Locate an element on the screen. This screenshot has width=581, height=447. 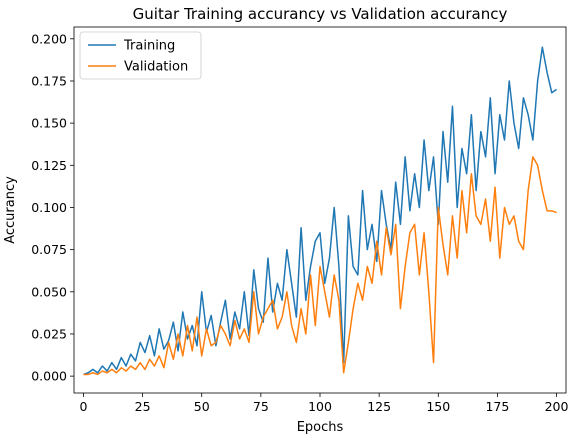
x-axis: 0 25 50 75 100 125 150 175 200 is located at coordinates (324, 403).